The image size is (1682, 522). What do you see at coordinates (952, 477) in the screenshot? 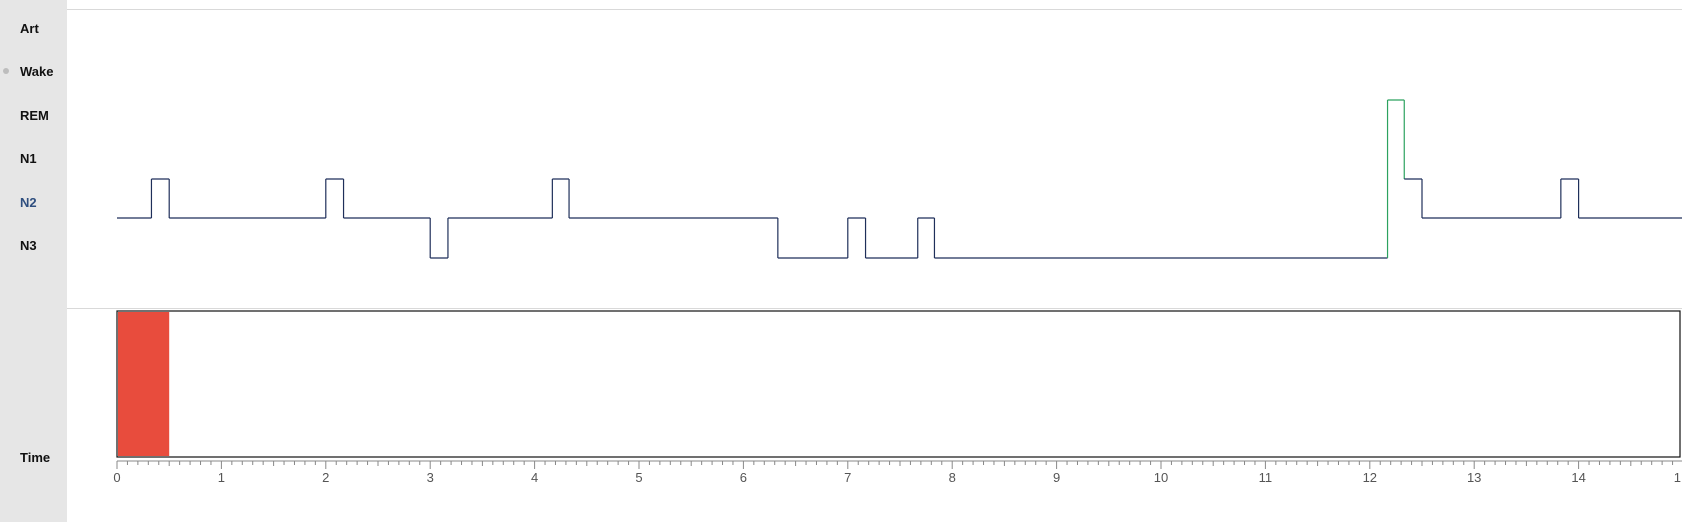
I see `tick-label: 8` at bounding box center [952, 477].